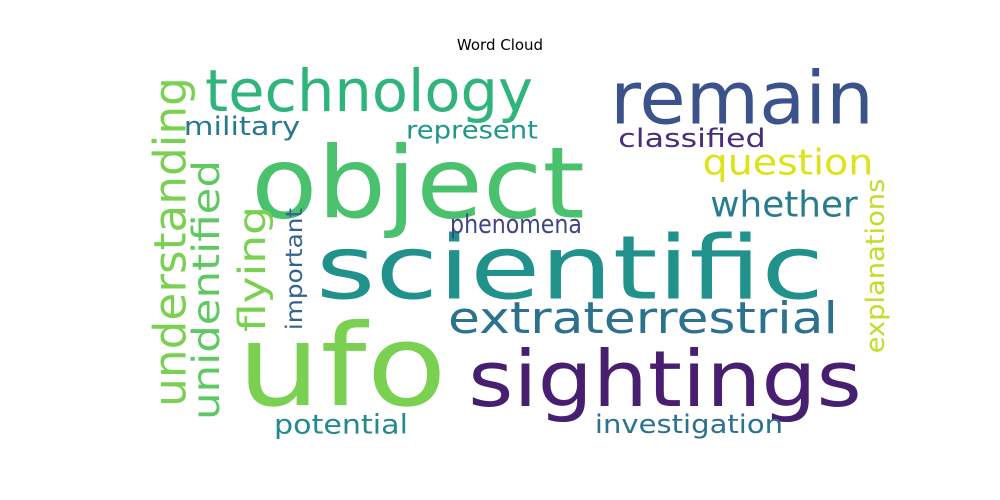 The height and width of the screenshot is (500, 1000). I want to click on word-understanding: understanding, so click(171, 242).